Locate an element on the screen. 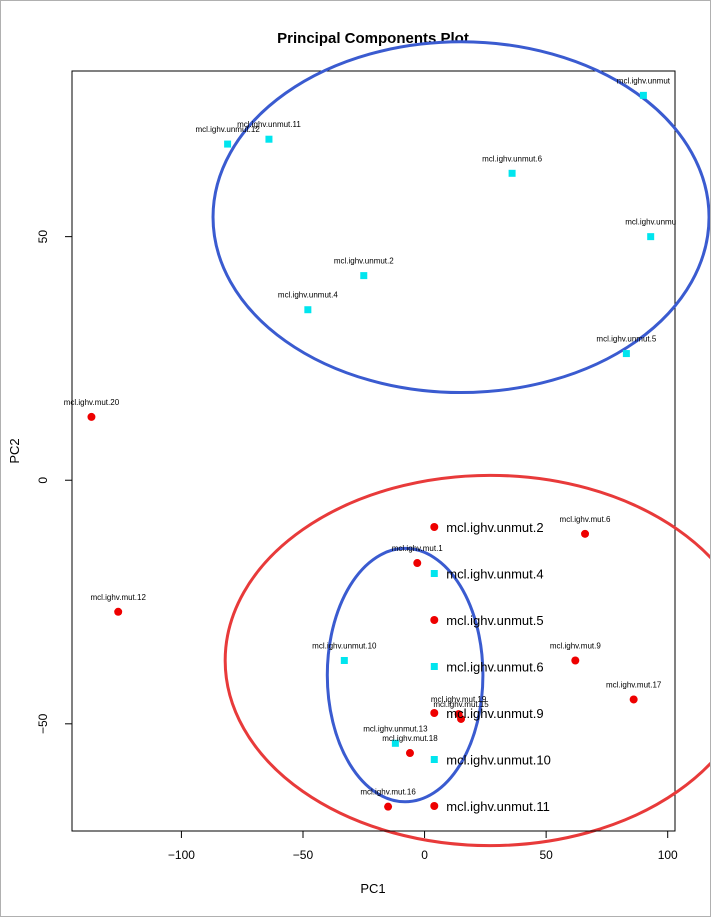 This screenshot has height=917, width=711. point-label: mcl.ighv.unmut.13 is located at coordinates (395, 728).